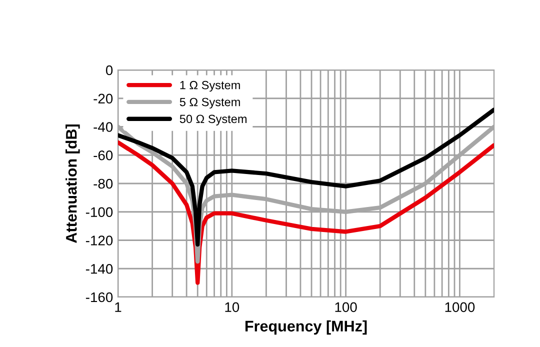 The image size is (540, 347). What do you see at coordinates (210, 86) in the screenshot?
I see `legend-label: 1 Ω System` at bounding box center [210, 86].